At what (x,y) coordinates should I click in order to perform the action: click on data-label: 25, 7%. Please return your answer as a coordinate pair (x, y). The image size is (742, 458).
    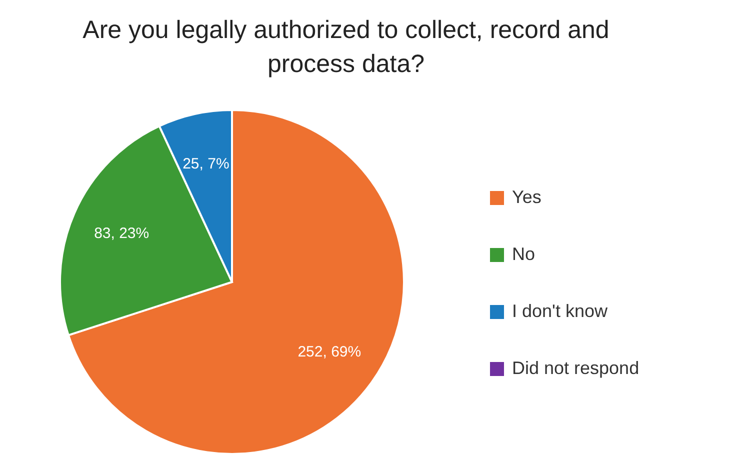
    Looking at the image, I should click on (206, 163).